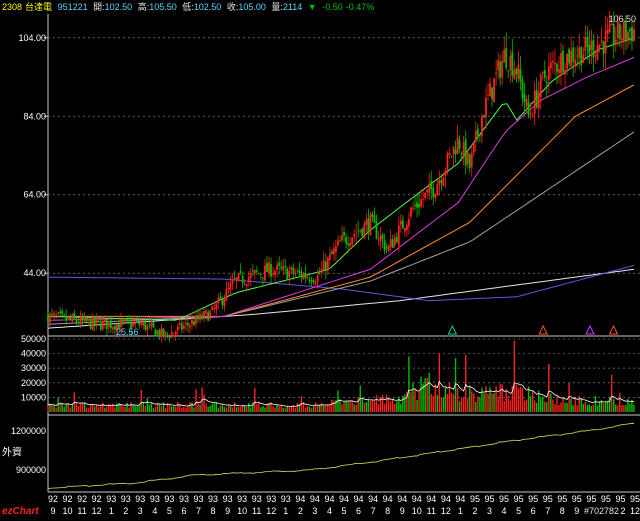  Describe the element at coordinates (256, 511) in the screenshot. I see `x-tick-month-label: 11` at that location.